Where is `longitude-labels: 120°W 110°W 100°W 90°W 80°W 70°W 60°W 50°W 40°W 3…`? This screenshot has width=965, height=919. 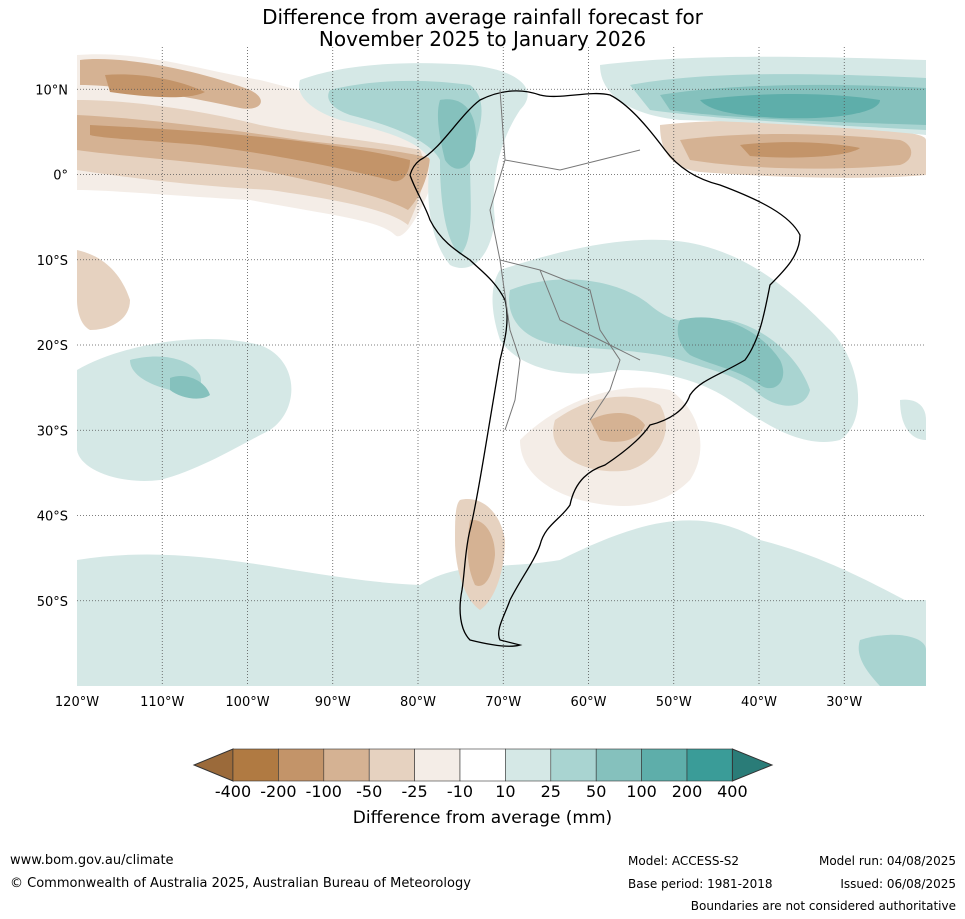
longitude-labels: 120°W 110°W 100°W 90°W 80°W 70°W 60°W 50°W 40°W 3… is located at coordinates (458, 702).